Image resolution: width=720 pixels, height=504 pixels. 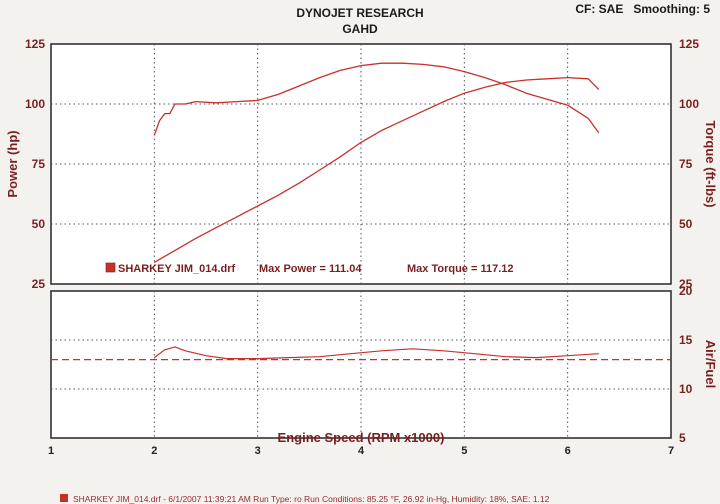 I want to click on y-axis-label-power: Power (hp), so click(x=12, y=163).